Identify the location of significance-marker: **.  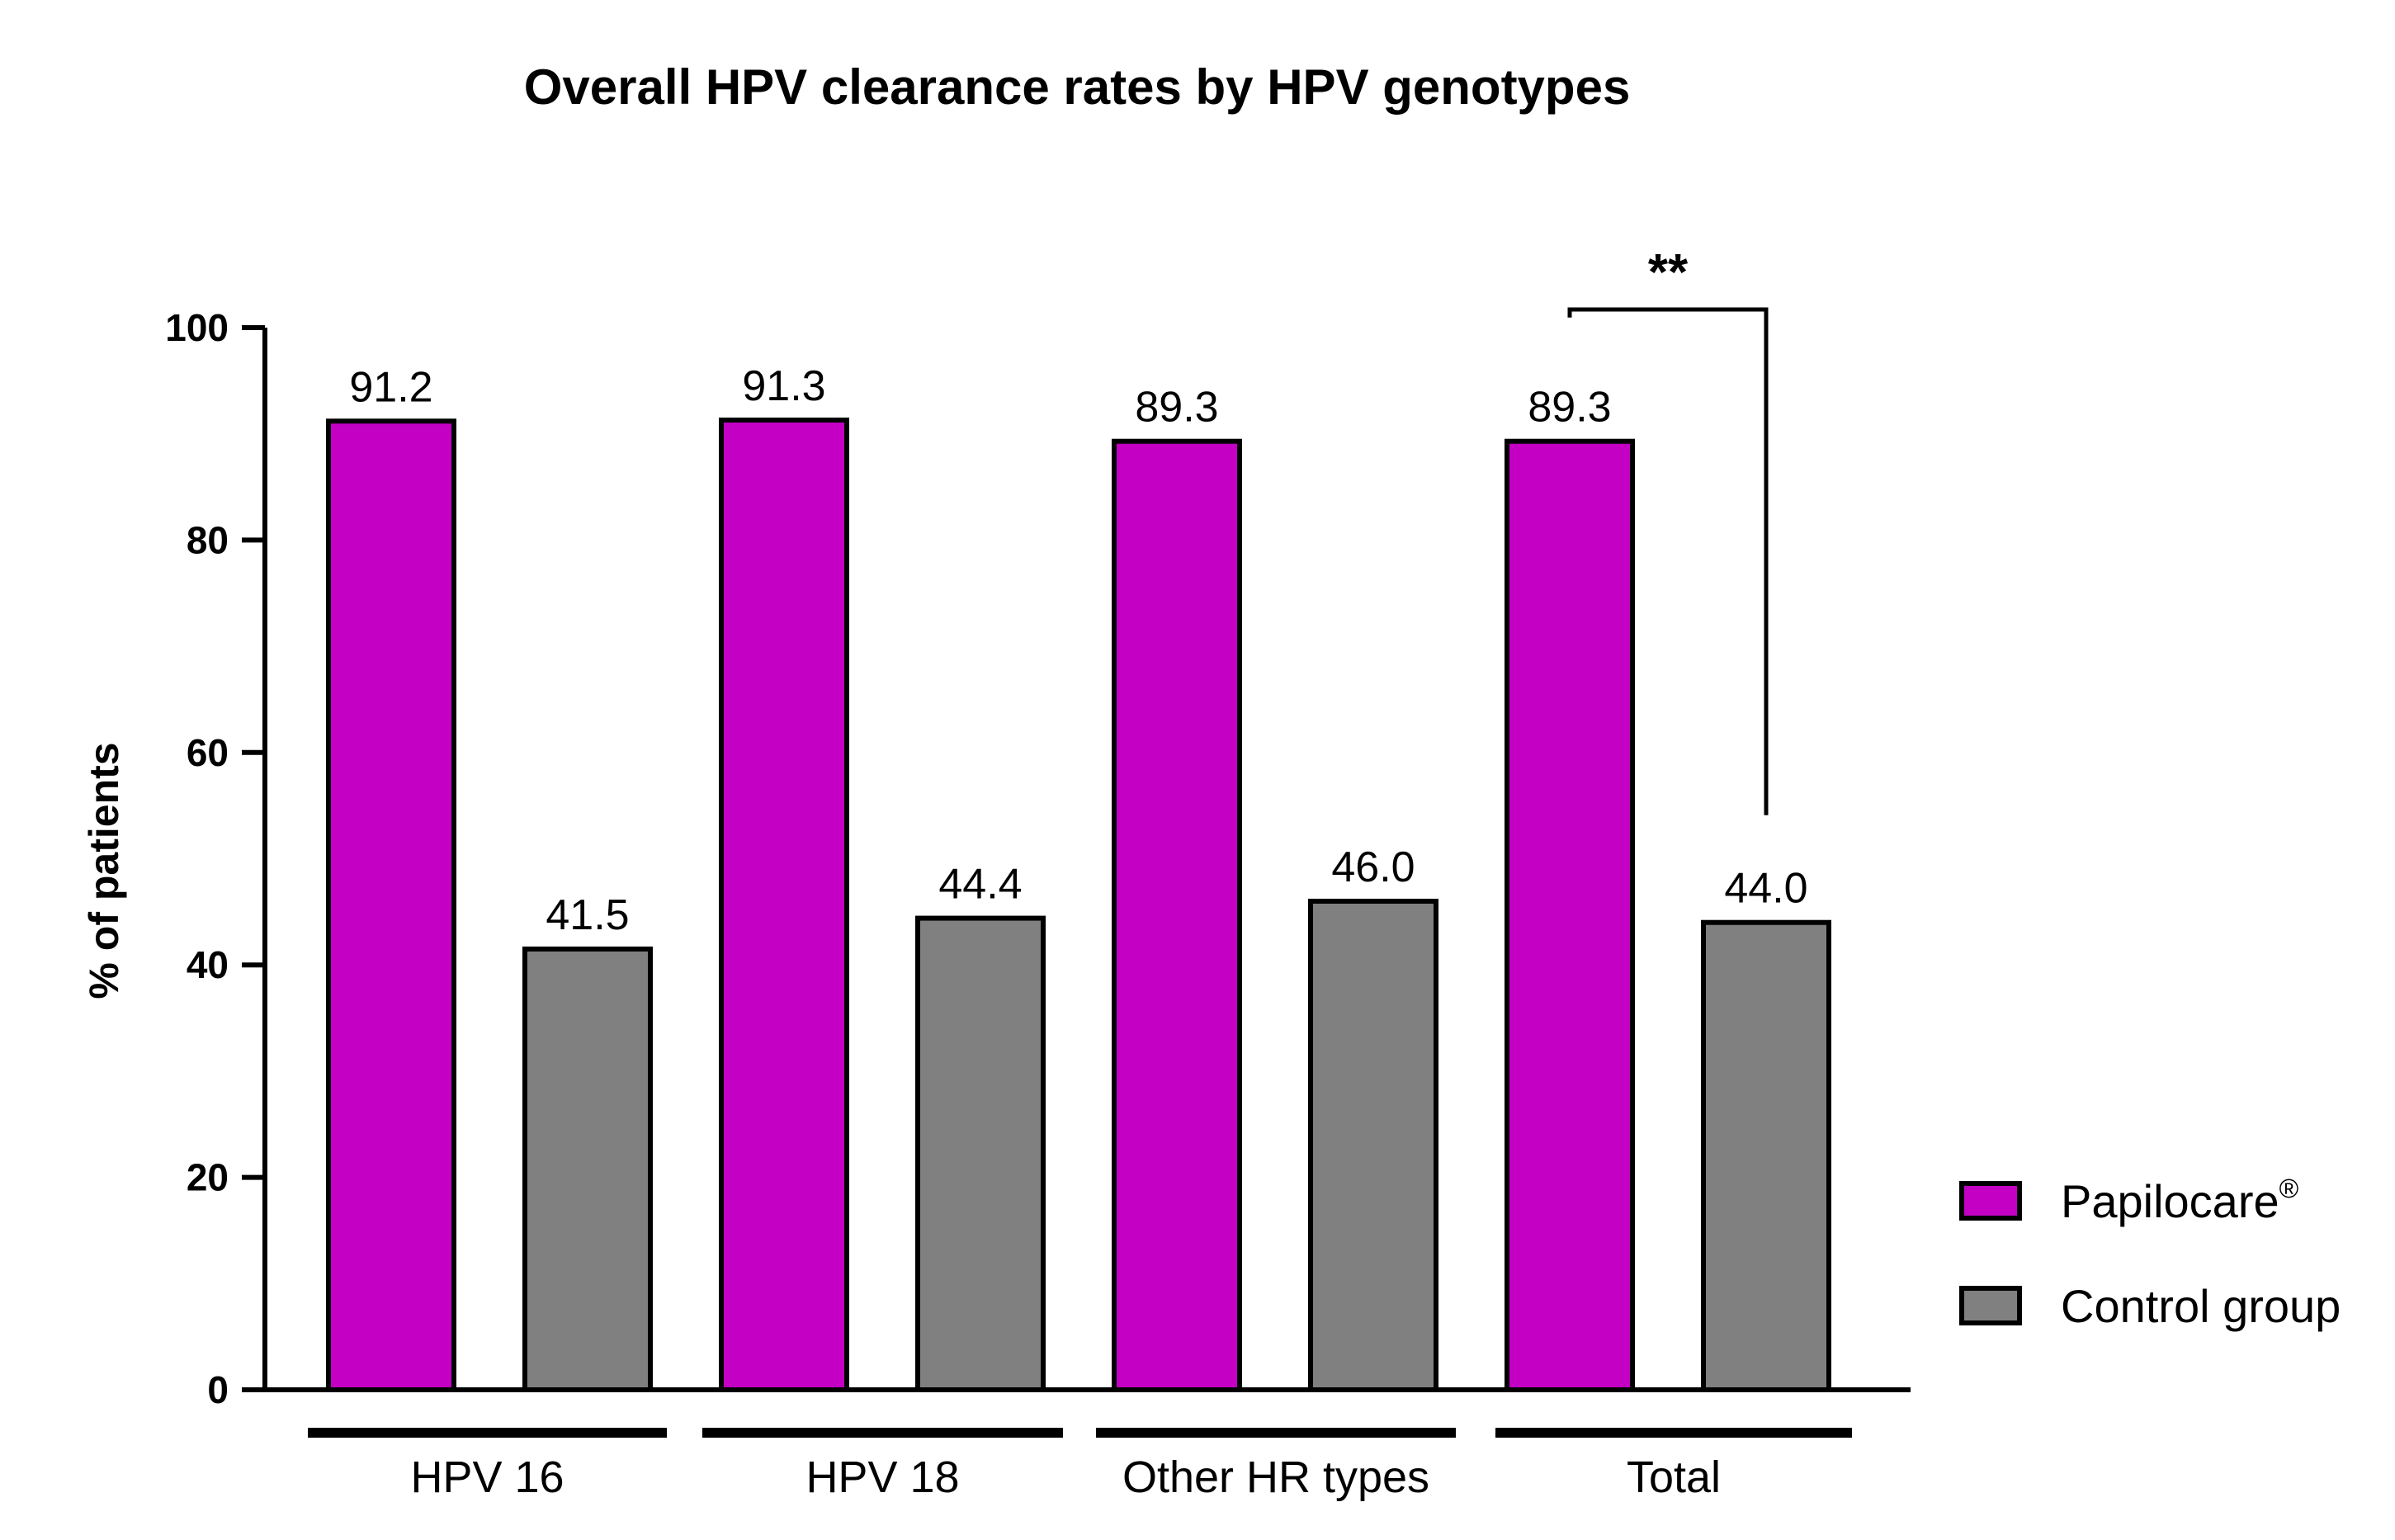
(1668, 272).